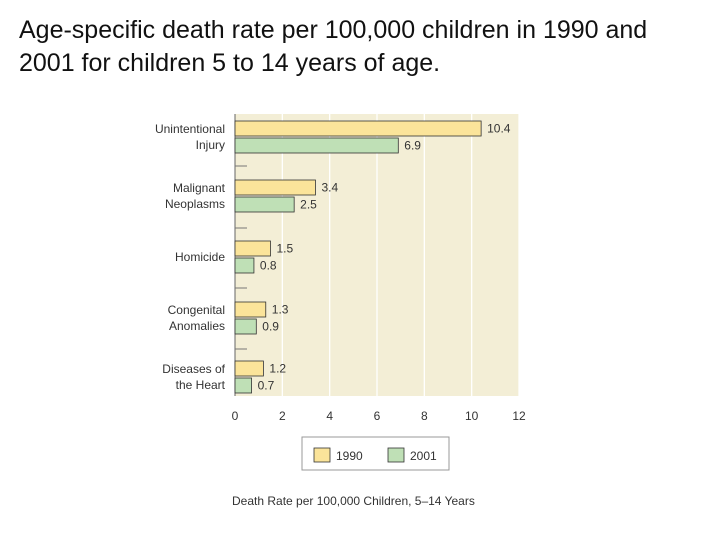 Image resolution: width=720 pixels, height=540 pixels. I want to click on category-label: the Heart, so click(201, 385).